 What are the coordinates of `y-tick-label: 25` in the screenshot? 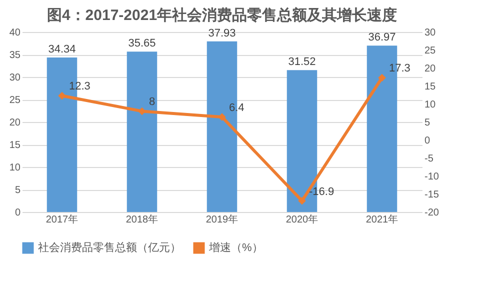 It's located at (15, 100).